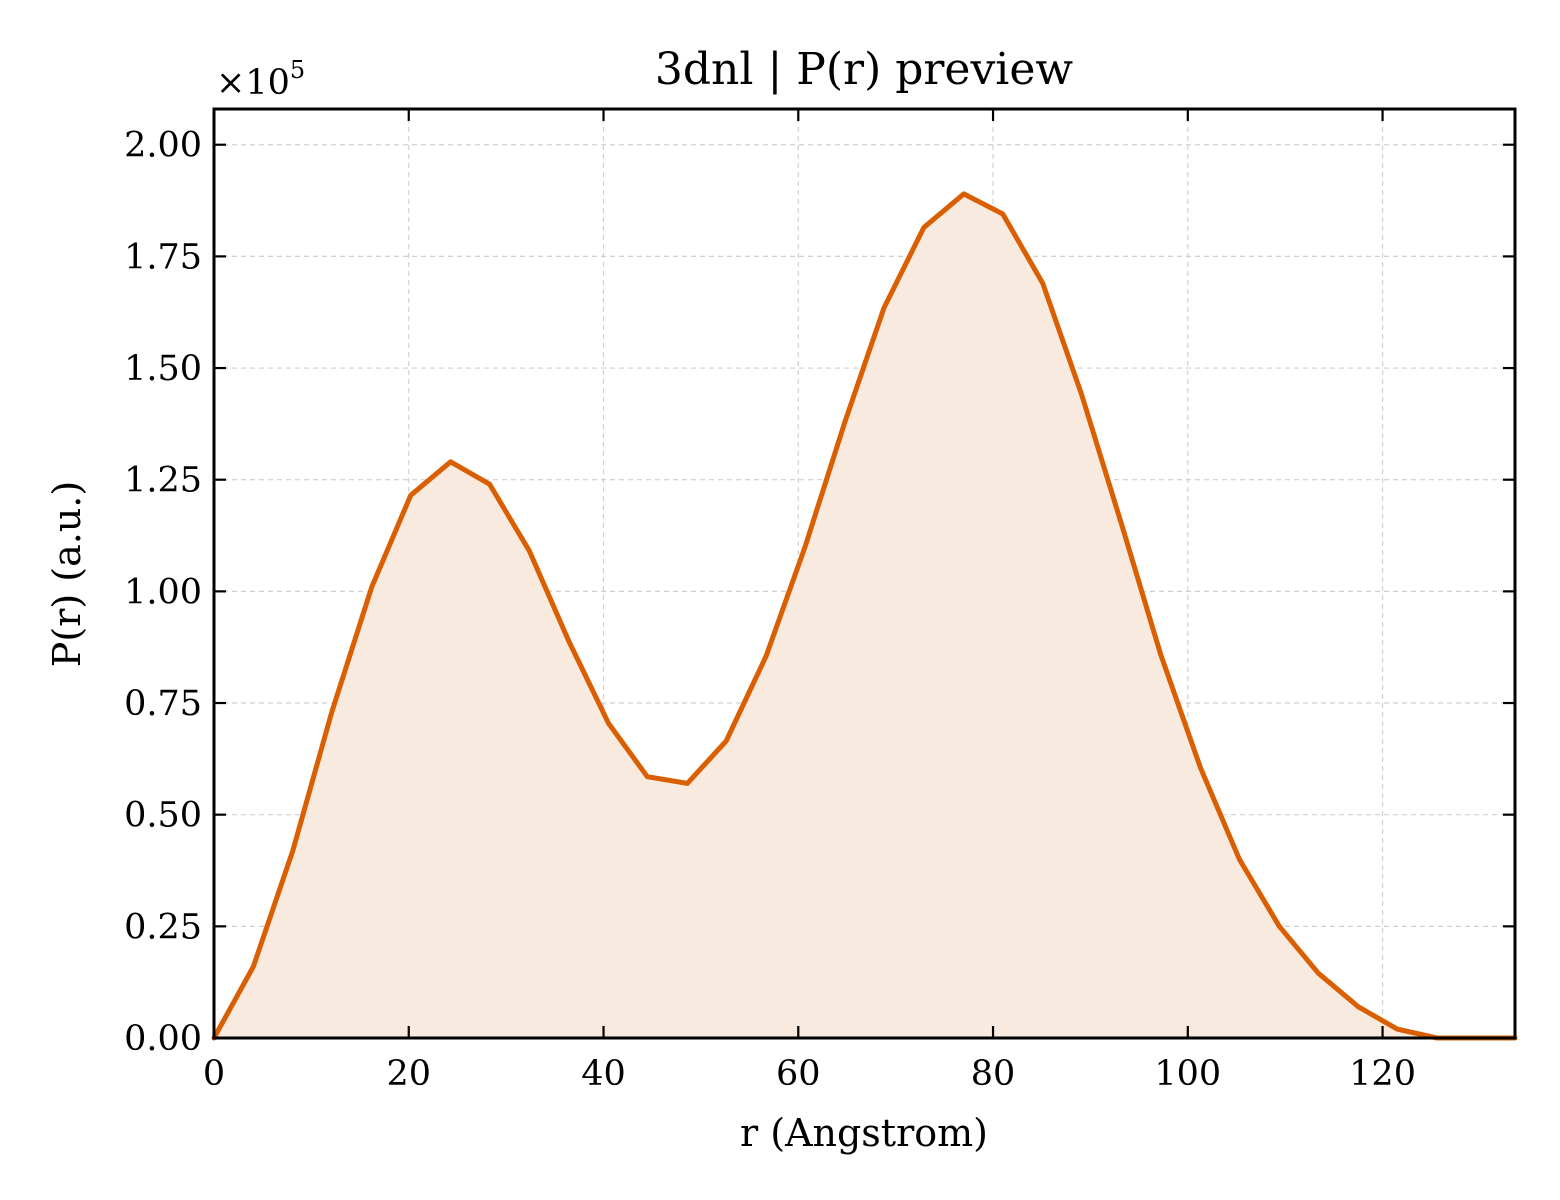  Describe the element at coordinates (864, 1133) in the screenshot. I see `x-axis-label: r (Angstrom)` at that location.